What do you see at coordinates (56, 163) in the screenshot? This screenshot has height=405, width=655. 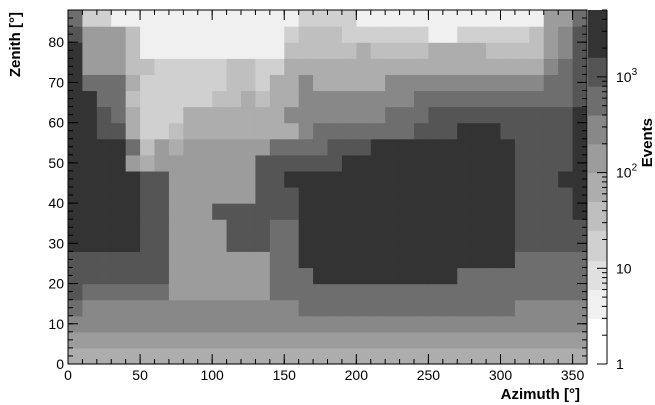 I see `y-tick-label: 50` at bounding box center [56, 163].